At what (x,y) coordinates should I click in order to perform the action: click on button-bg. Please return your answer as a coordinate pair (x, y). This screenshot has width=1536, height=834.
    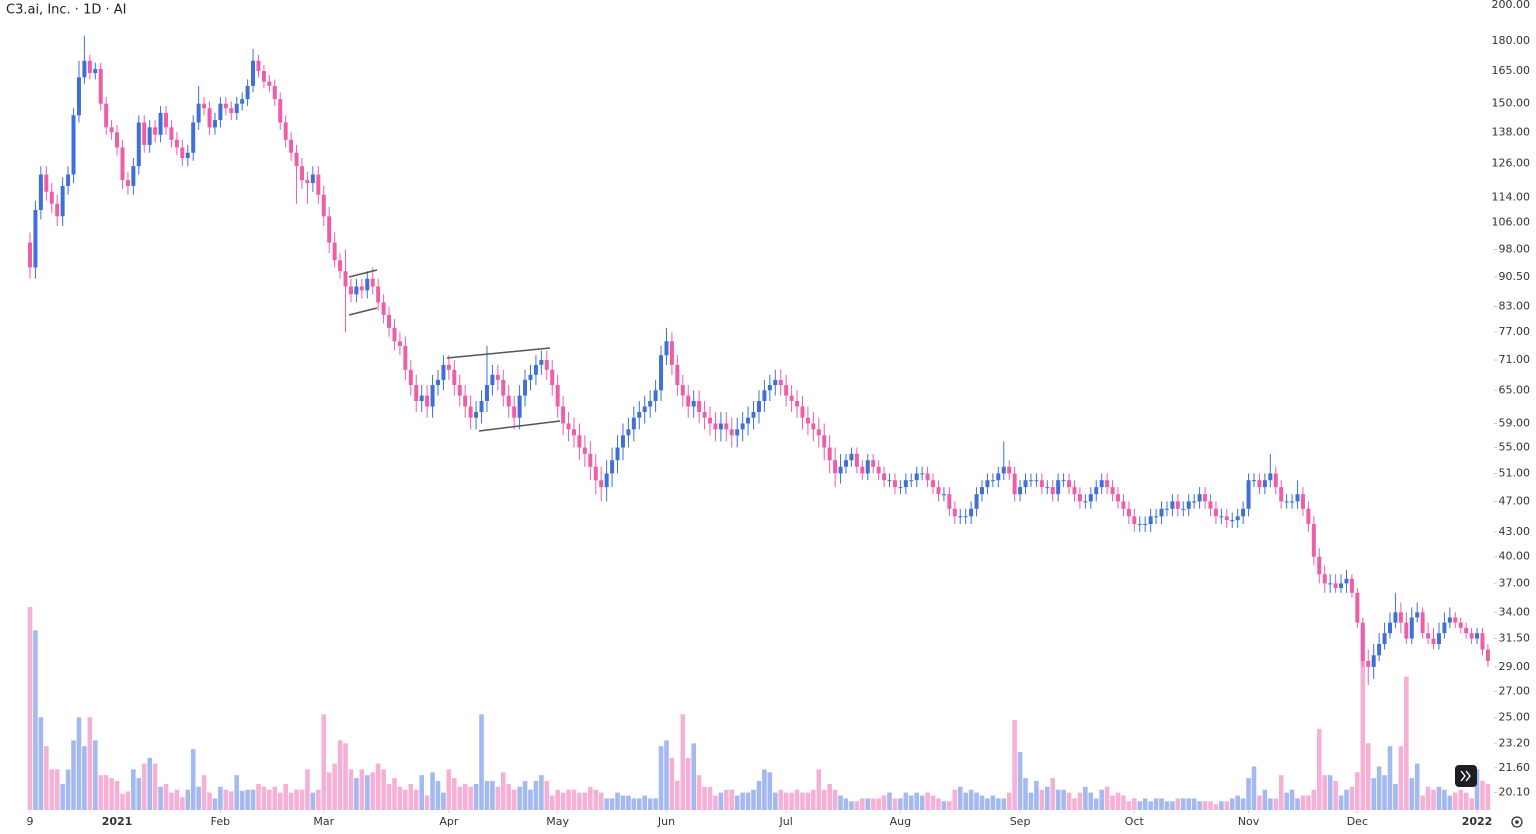
    Looking at the image, I should click on (1466, 776).